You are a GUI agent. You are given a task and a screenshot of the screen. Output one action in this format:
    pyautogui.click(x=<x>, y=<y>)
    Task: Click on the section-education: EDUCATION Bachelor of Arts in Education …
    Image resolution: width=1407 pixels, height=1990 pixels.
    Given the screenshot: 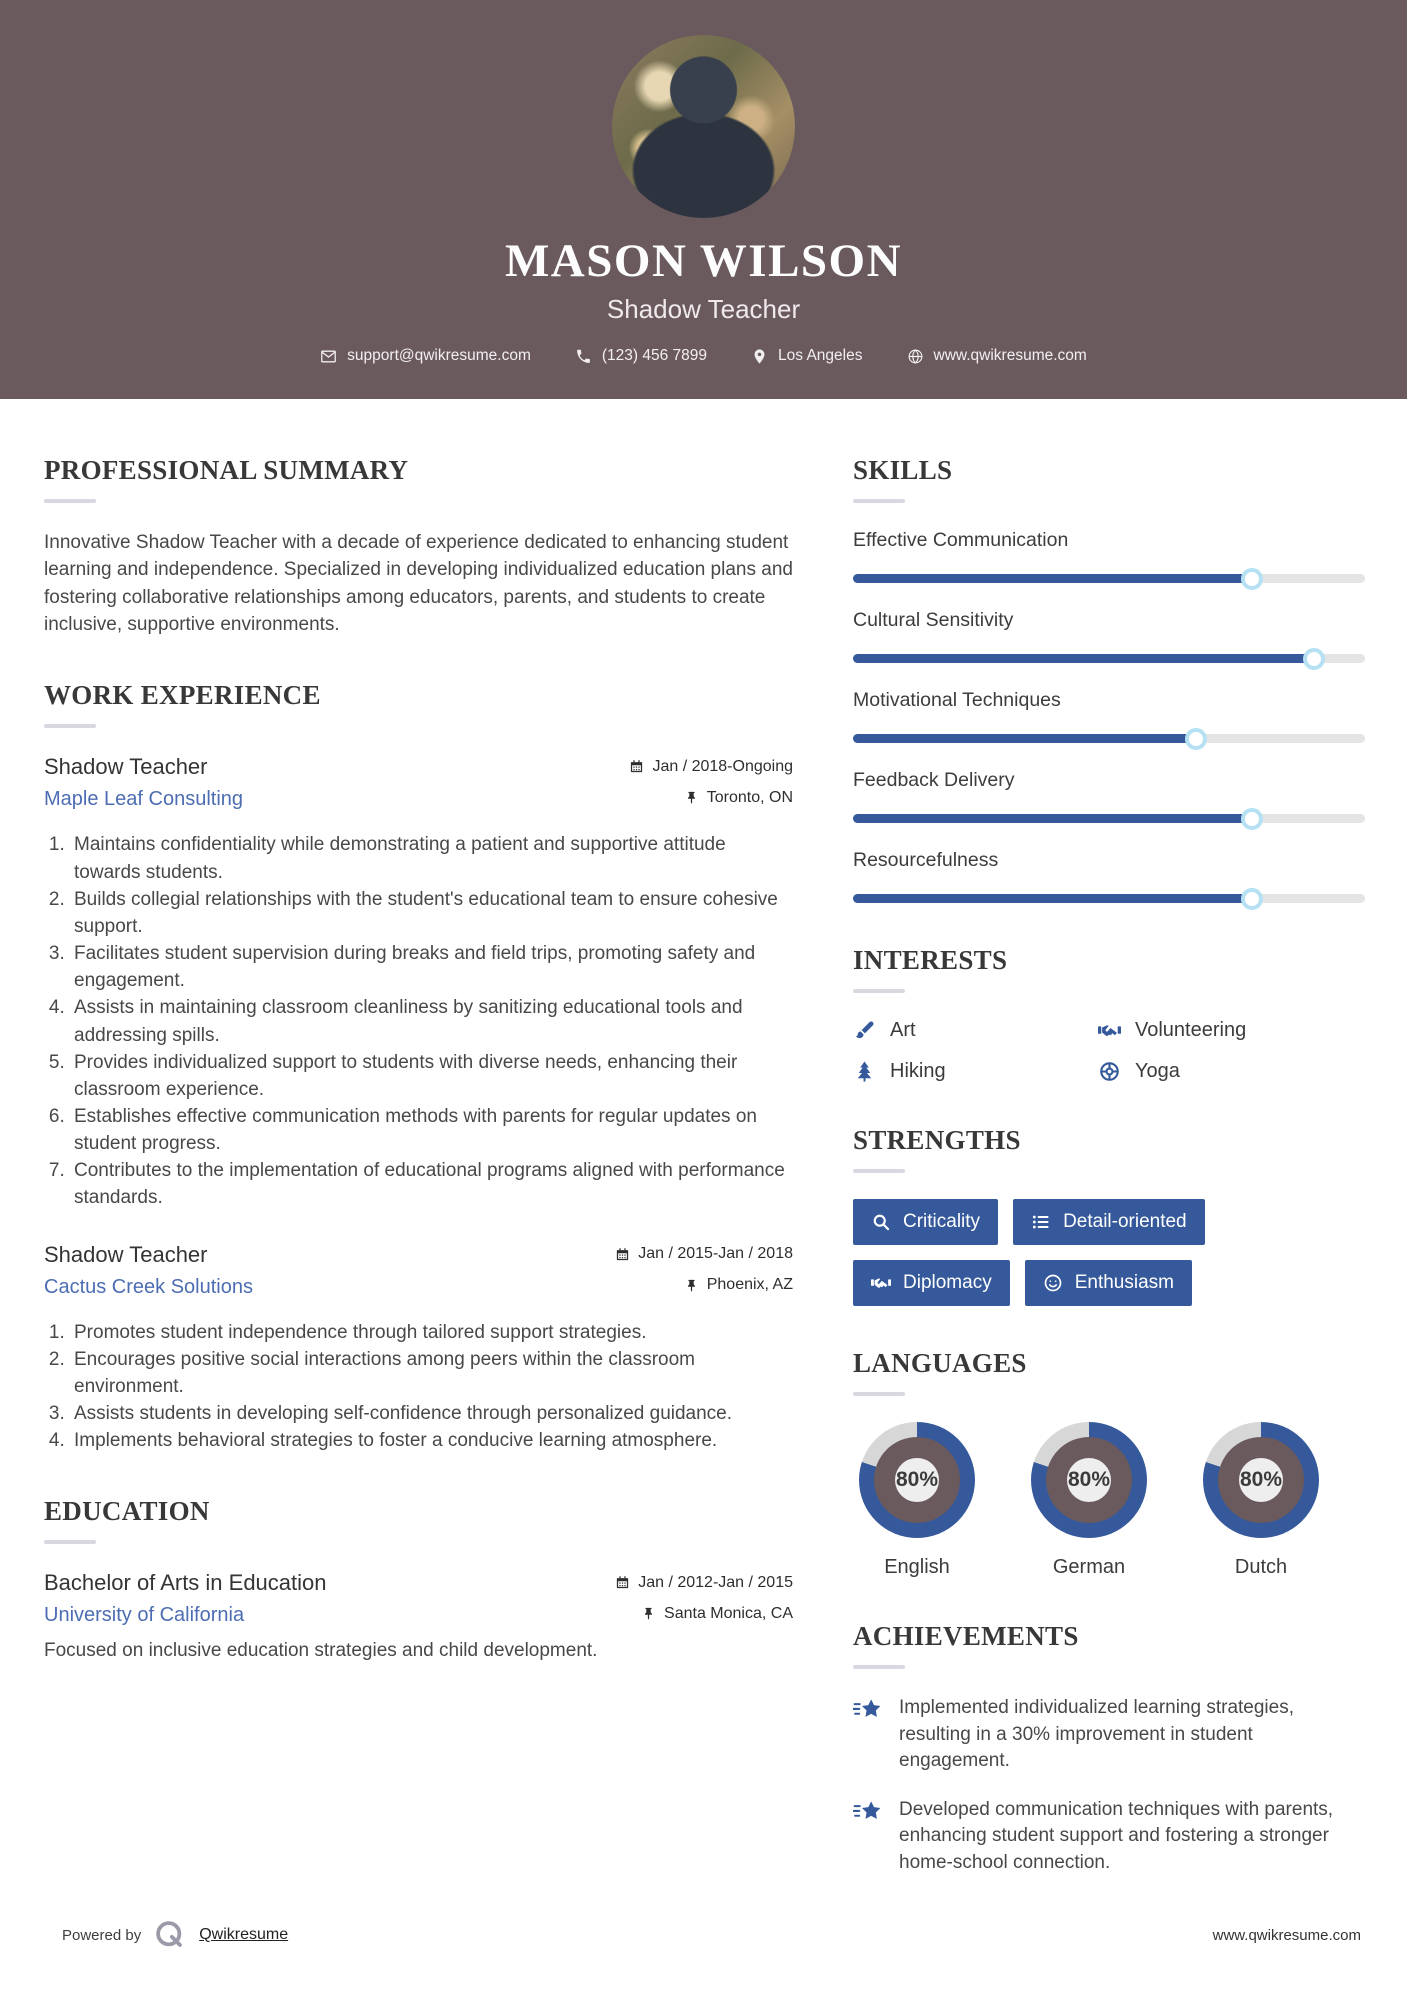 What is the action you would take?
    pyautogui.click(x=418, y=1580)
    